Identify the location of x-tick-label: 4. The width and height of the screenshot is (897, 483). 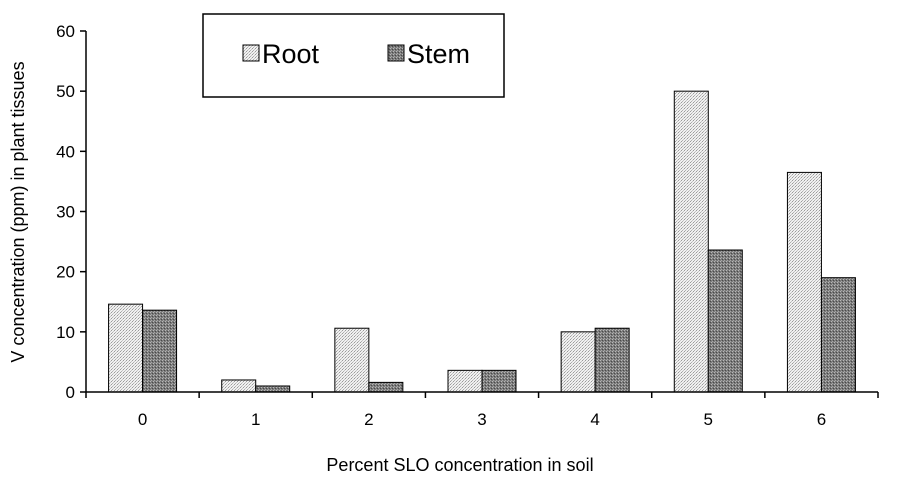
(594, 419).